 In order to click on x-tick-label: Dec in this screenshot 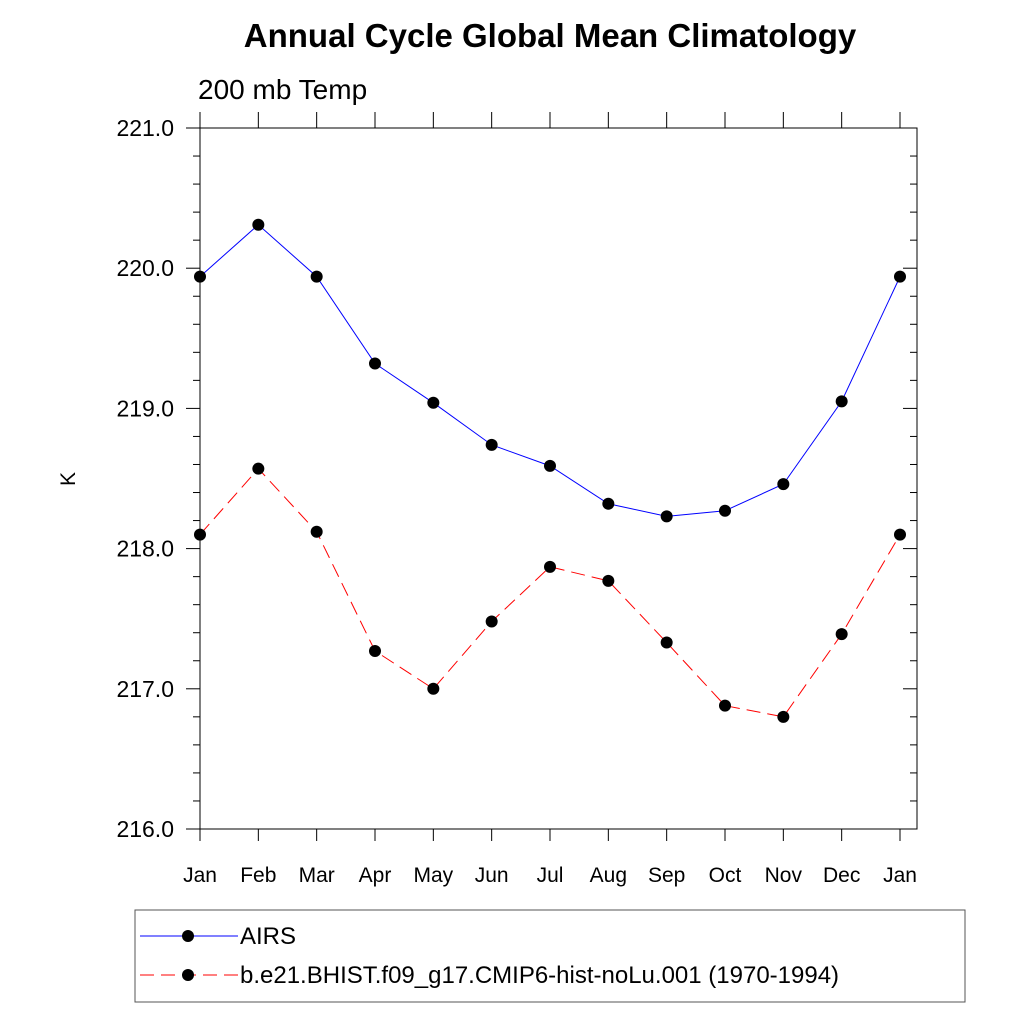, I will do `click(841, 875)`.